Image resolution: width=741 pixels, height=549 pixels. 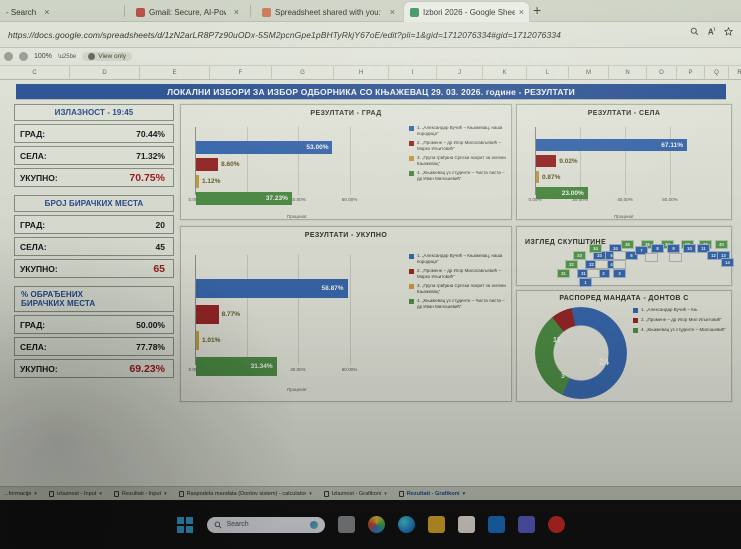 I want to click on column-header-o: O, so click(x=662, y=72).